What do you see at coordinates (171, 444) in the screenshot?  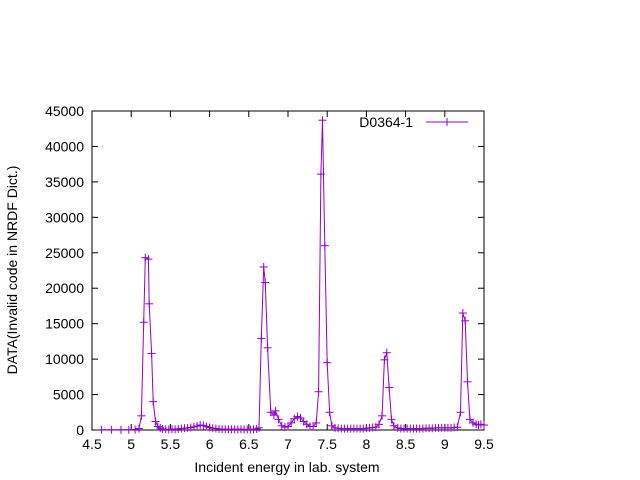 I see `x-tick-label: 5.5` at bounding box center [171, 444].